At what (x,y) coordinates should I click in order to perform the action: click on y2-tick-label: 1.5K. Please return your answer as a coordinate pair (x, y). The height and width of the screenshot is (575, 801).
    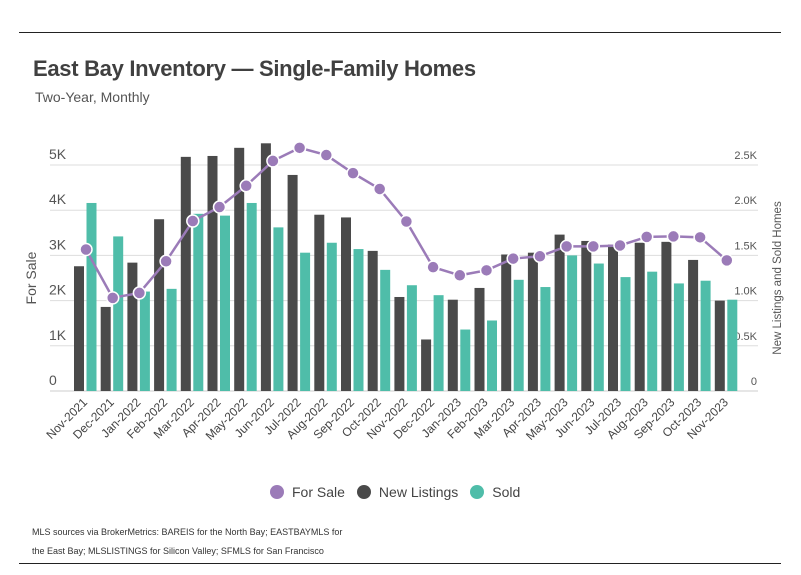
    Looking at the image, I should click on (745, 246).